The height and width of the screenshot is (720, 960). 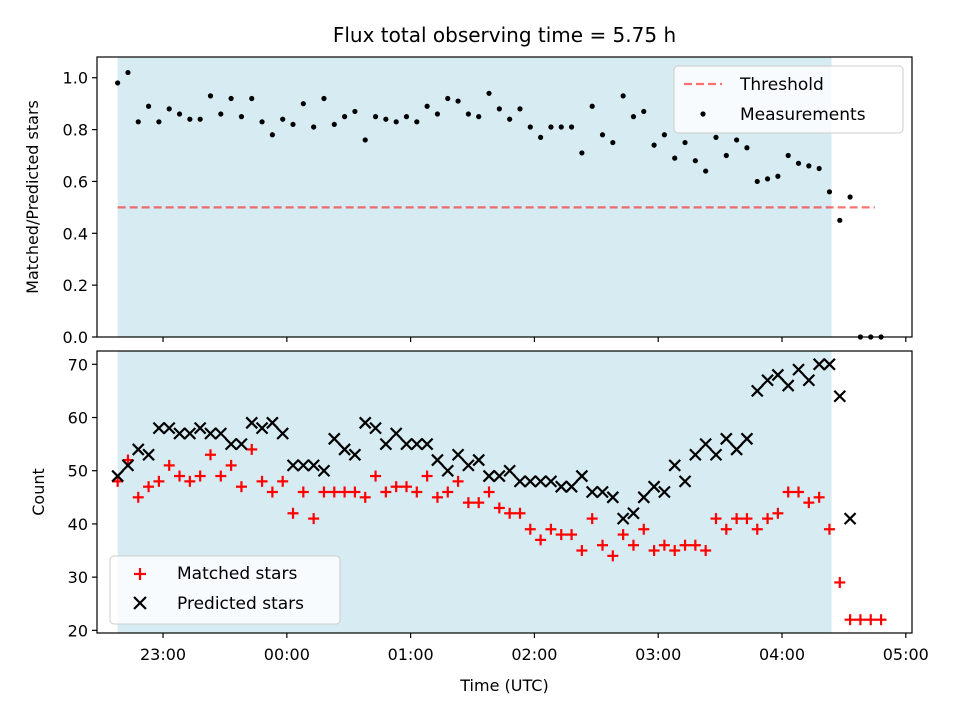 What do you see at coordinates (411, 654) in the screenshot?
I see `x-tick-label: 01:00` at bounding box center [411, 654].